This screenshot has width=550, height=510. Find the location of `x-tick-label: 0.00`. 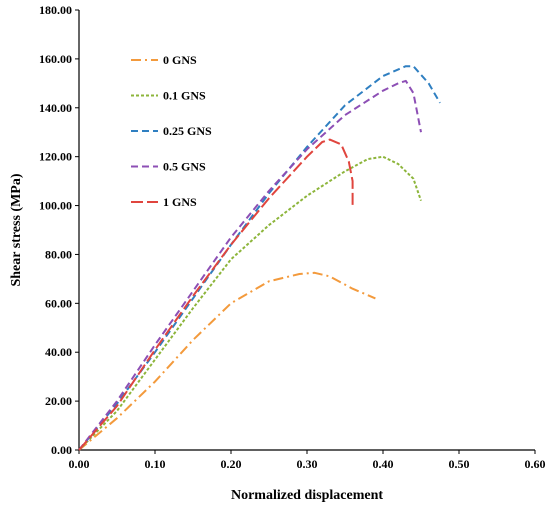

x-tick-label: 0.00 is located at coordinates (79, 464).